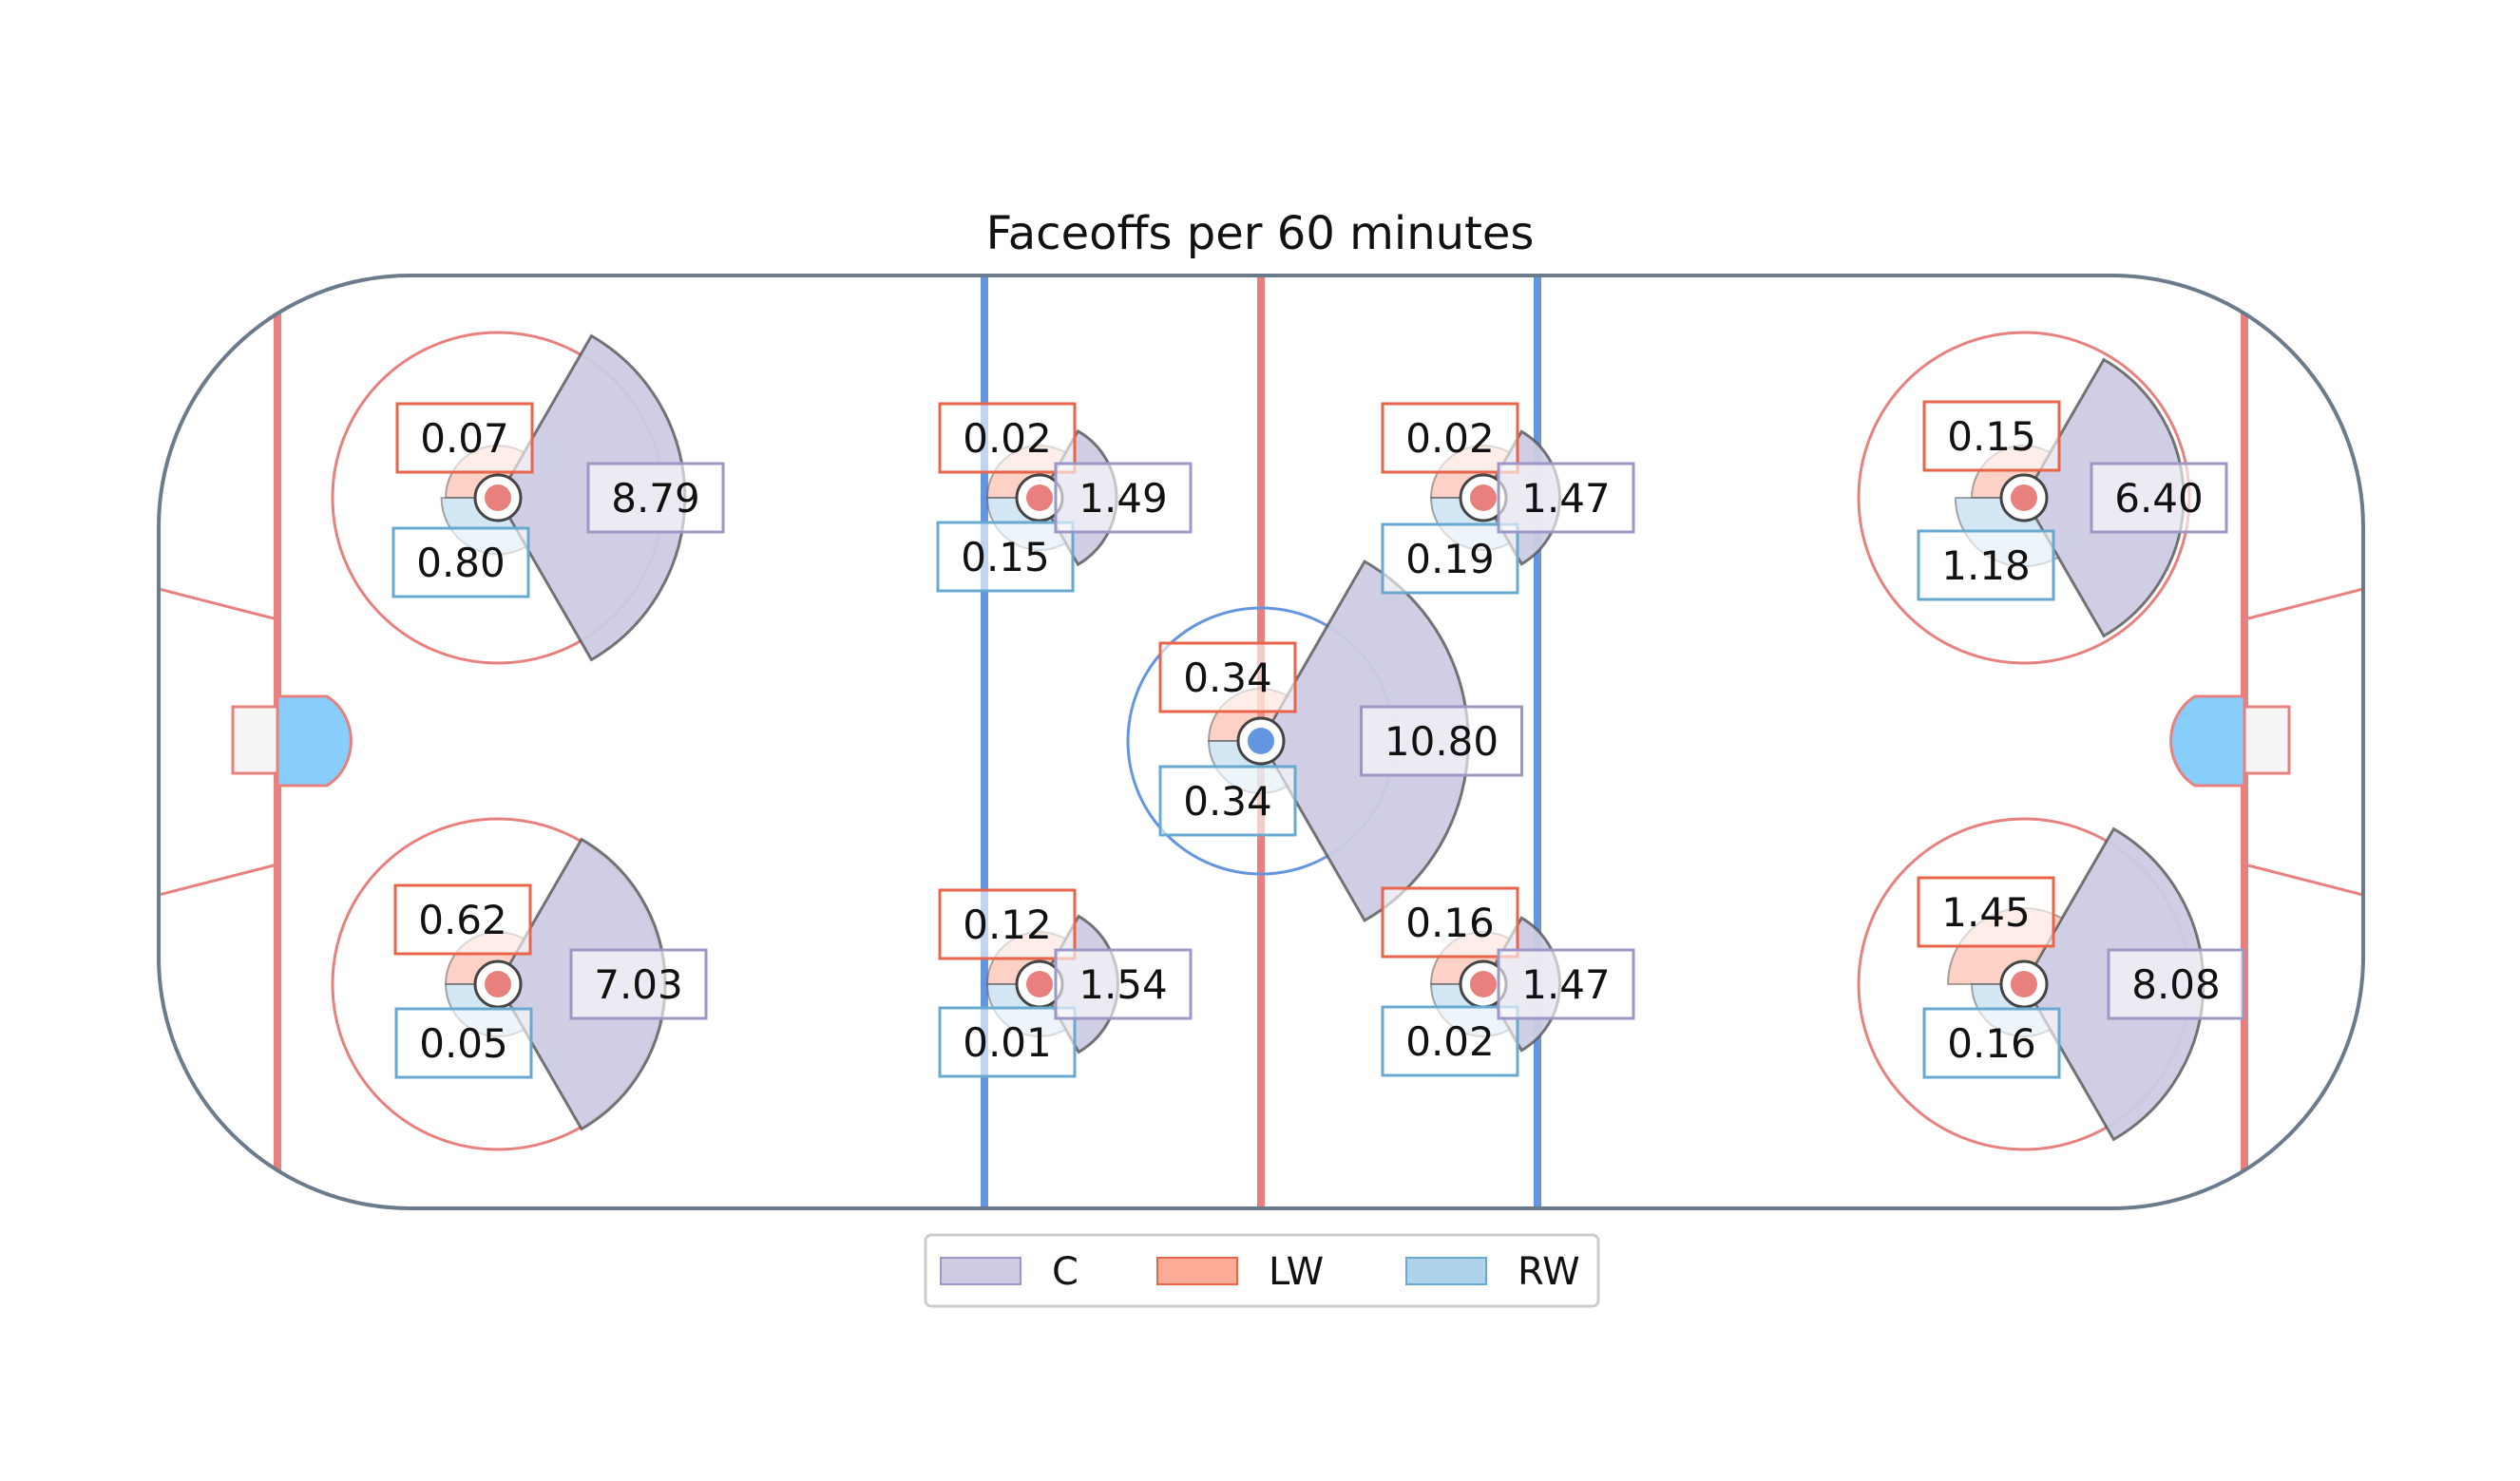 The width and height of the screenshot is (2520, 1481). I want to click on svg-text: 0.80, so click(461, 563).